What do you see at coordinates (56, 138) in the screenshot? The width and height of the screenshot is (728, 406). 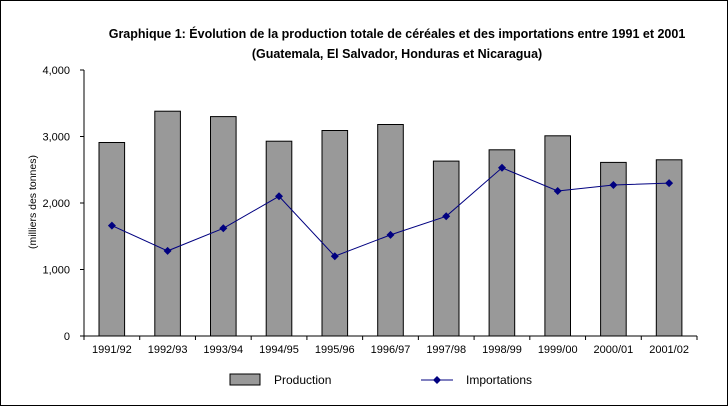 I see `y-tick-label: 3,000` at bounding box center [56, 138].